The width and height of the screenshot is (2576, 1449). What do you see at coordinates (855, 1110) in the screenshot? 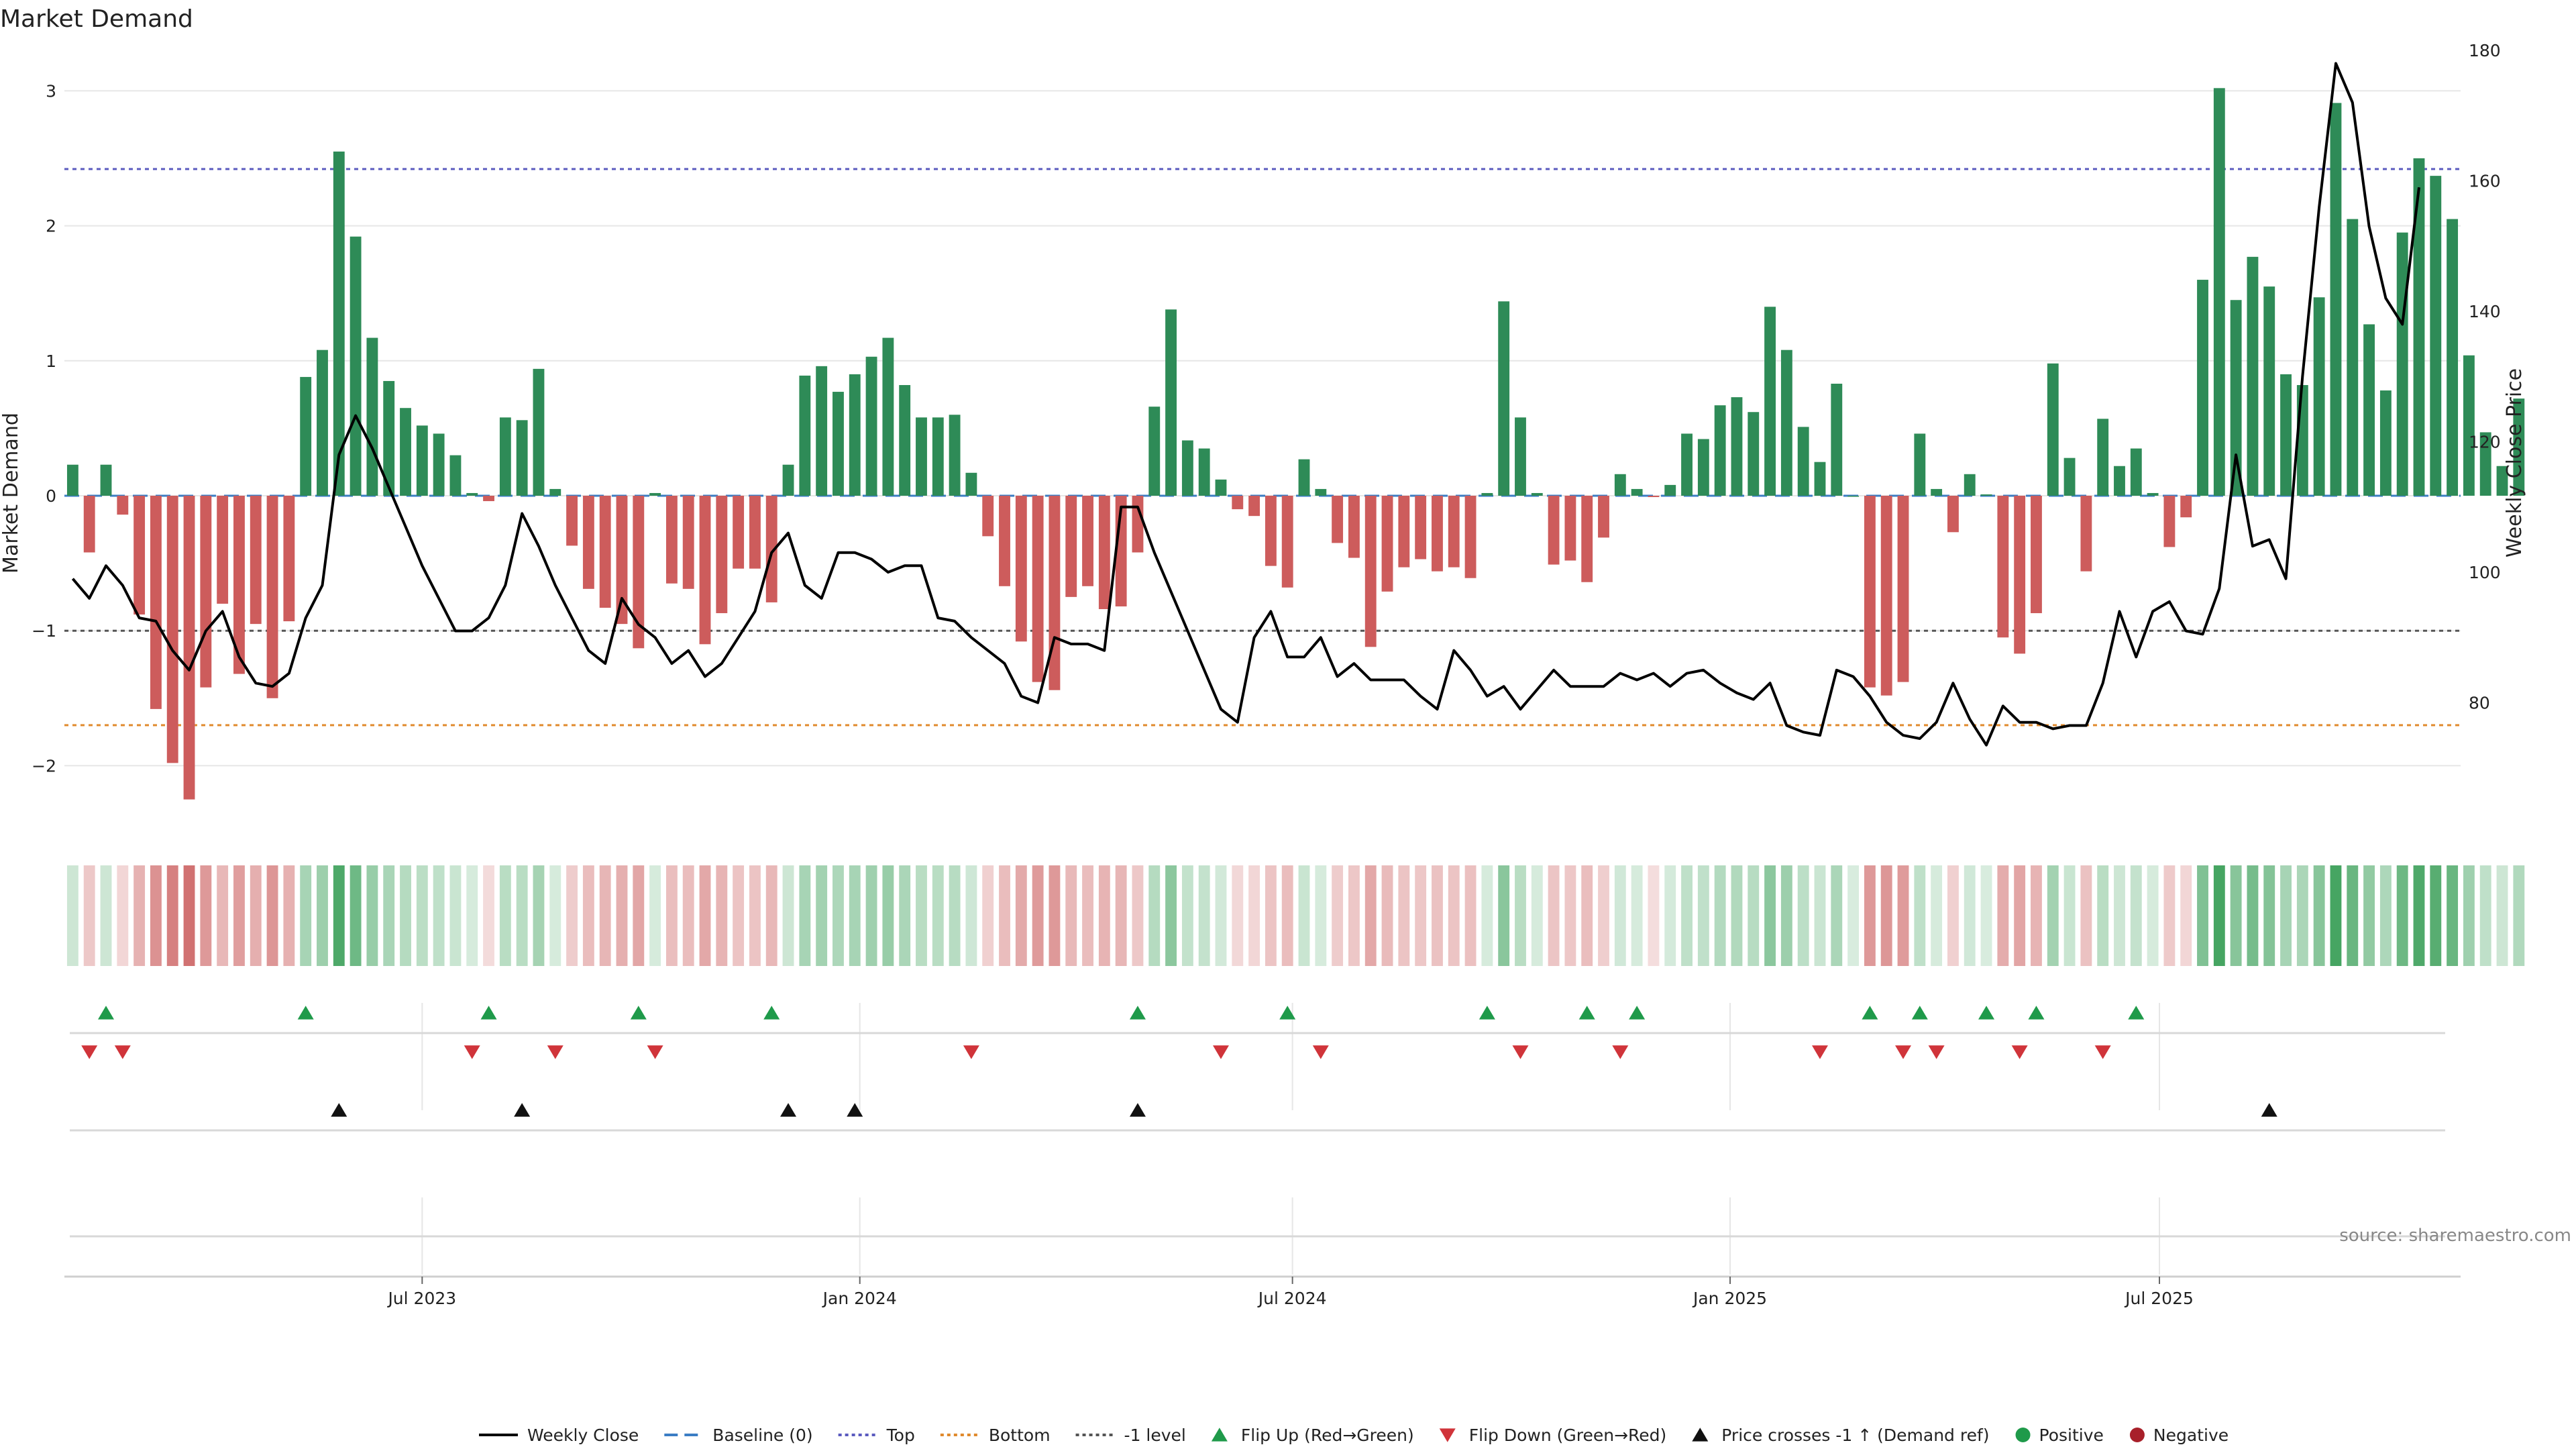
I see `price-cross-marker` at bounding box center [855, 1110].